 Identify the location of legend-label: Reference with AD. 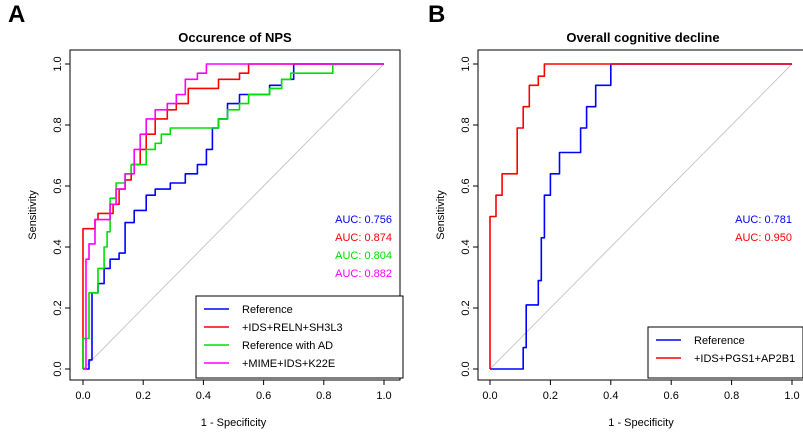
(287, 346).